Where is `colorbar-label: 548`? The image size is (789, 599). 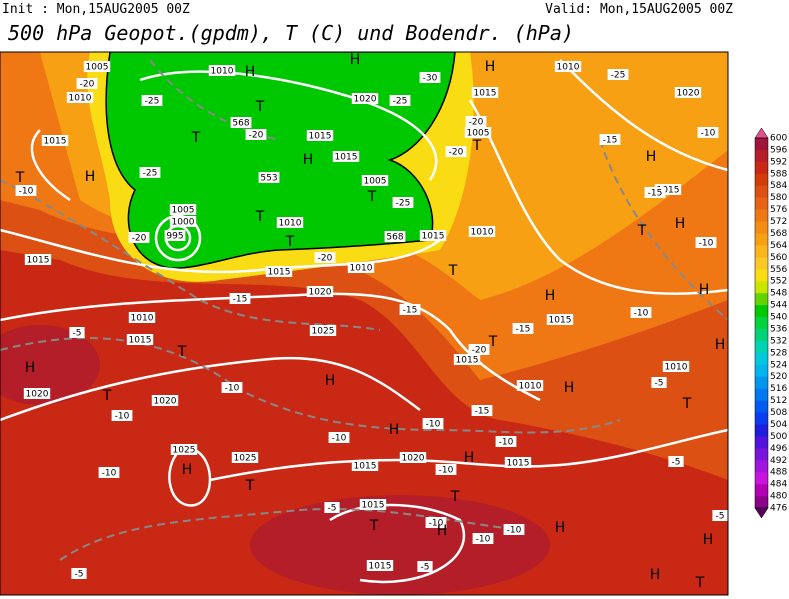
colorbar-label: 548 is located at coordinates (778, 294).